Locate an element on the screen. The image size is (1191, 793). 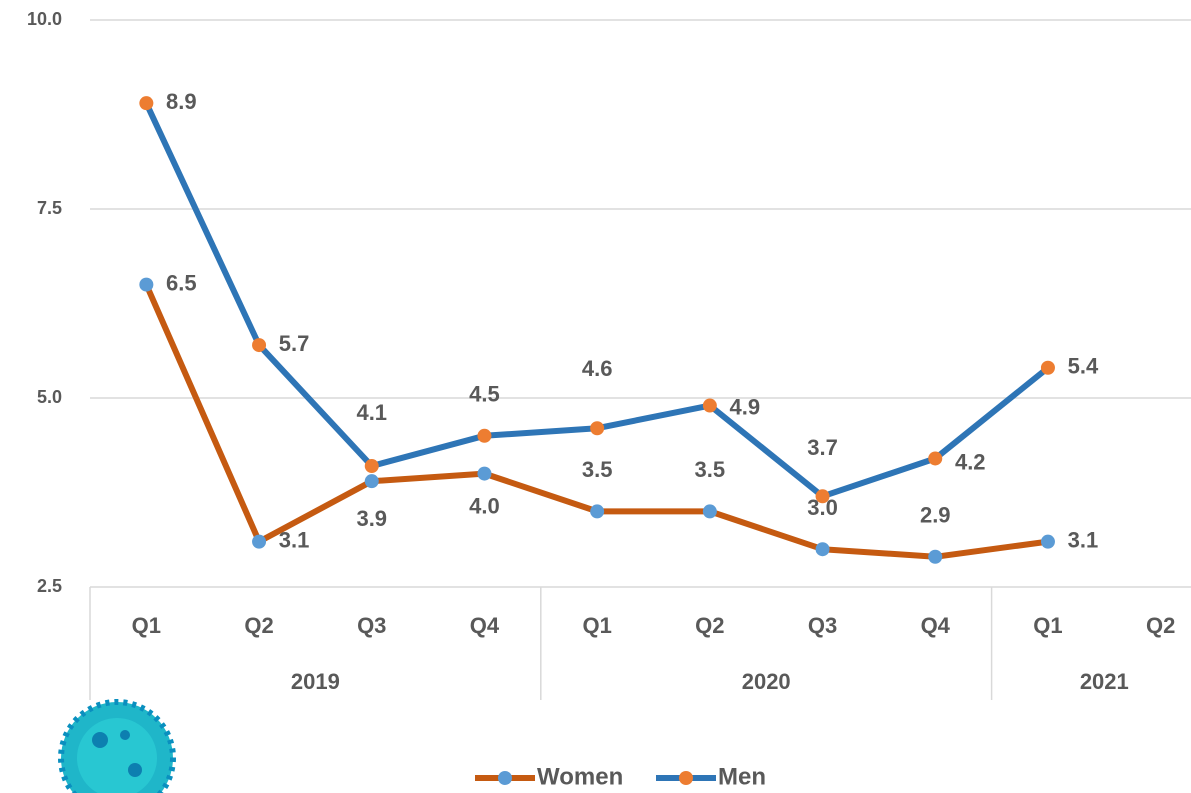
virus-icon is located at coordinates (117, 746).